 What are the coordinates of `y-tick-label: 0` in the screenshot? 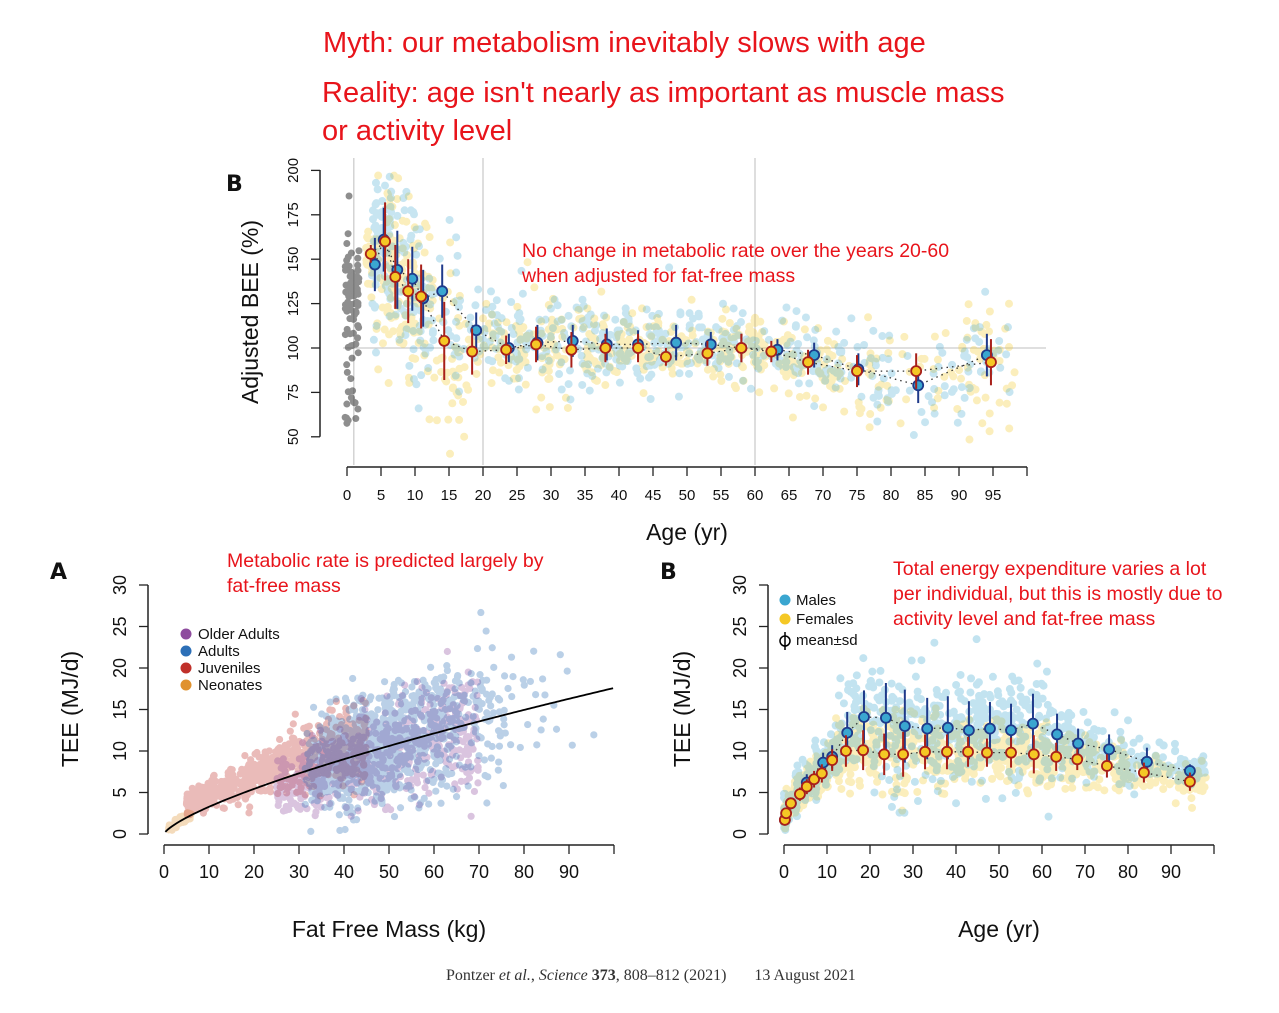 It's located at (120, 834).